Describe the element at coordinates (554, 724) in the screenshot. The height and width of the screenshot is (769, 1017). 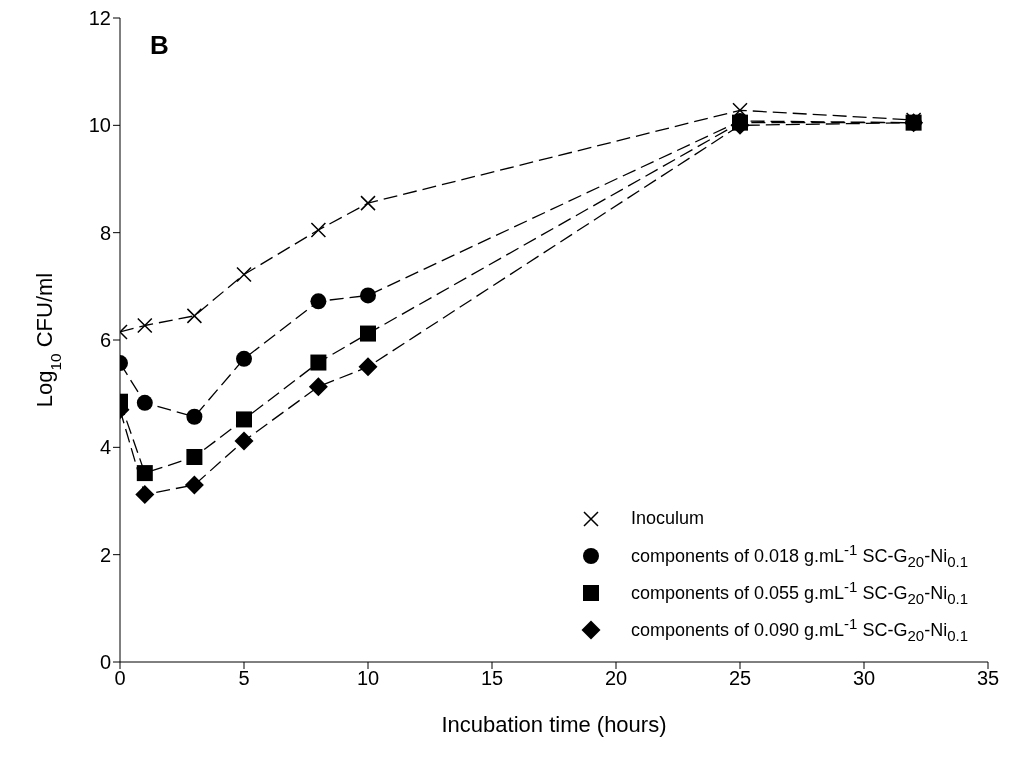
I see `x-axis-title: Incubation time (hours)` at that location.